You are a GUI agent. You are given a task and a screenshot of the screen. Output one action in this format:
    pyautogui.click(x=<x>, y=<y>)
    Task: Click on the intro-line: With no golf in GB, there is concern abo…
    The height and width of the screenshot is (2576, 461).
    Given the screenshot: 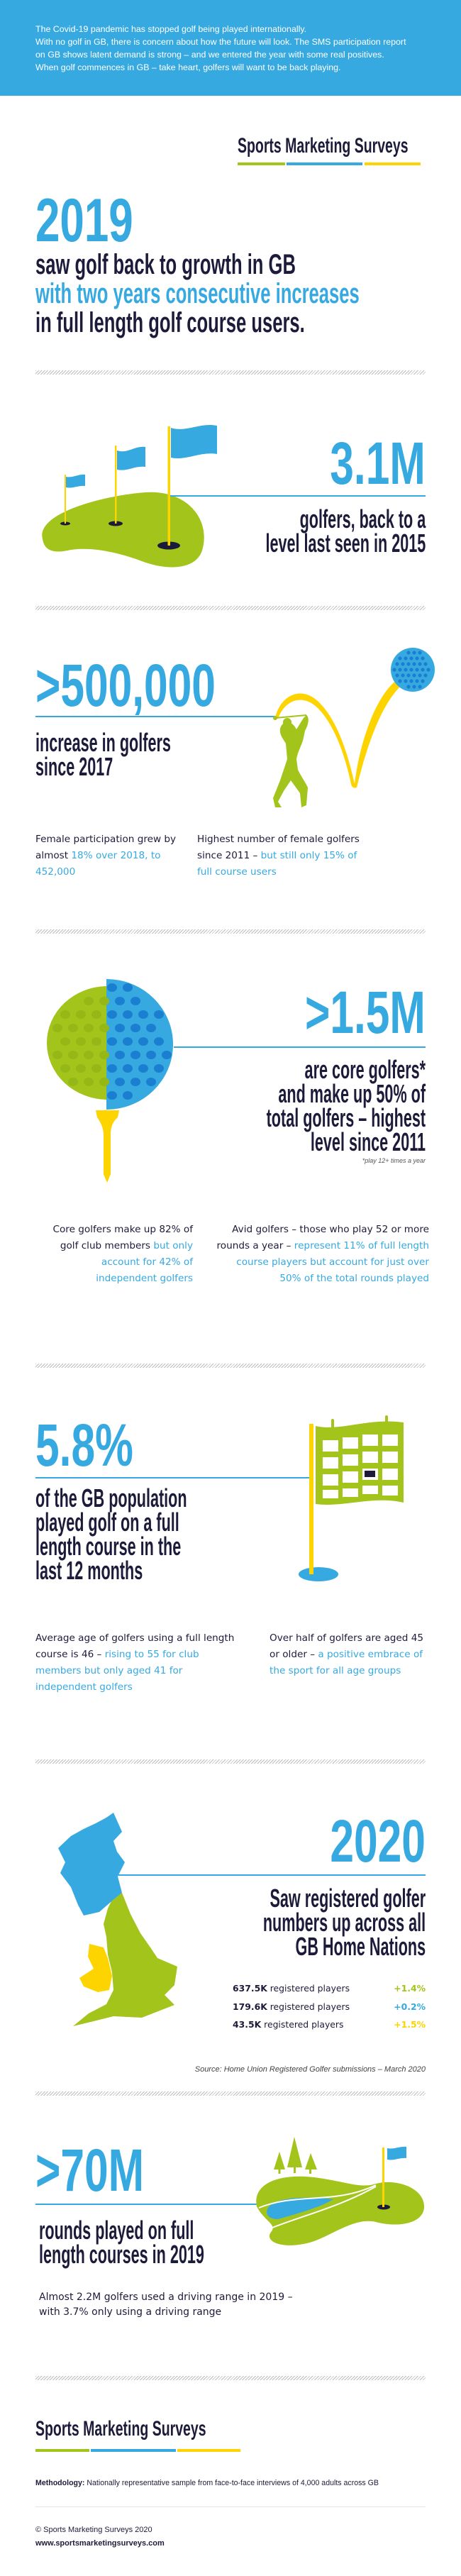 What is the action you would take?
    pyautogui.click(x=220, y=42)
    